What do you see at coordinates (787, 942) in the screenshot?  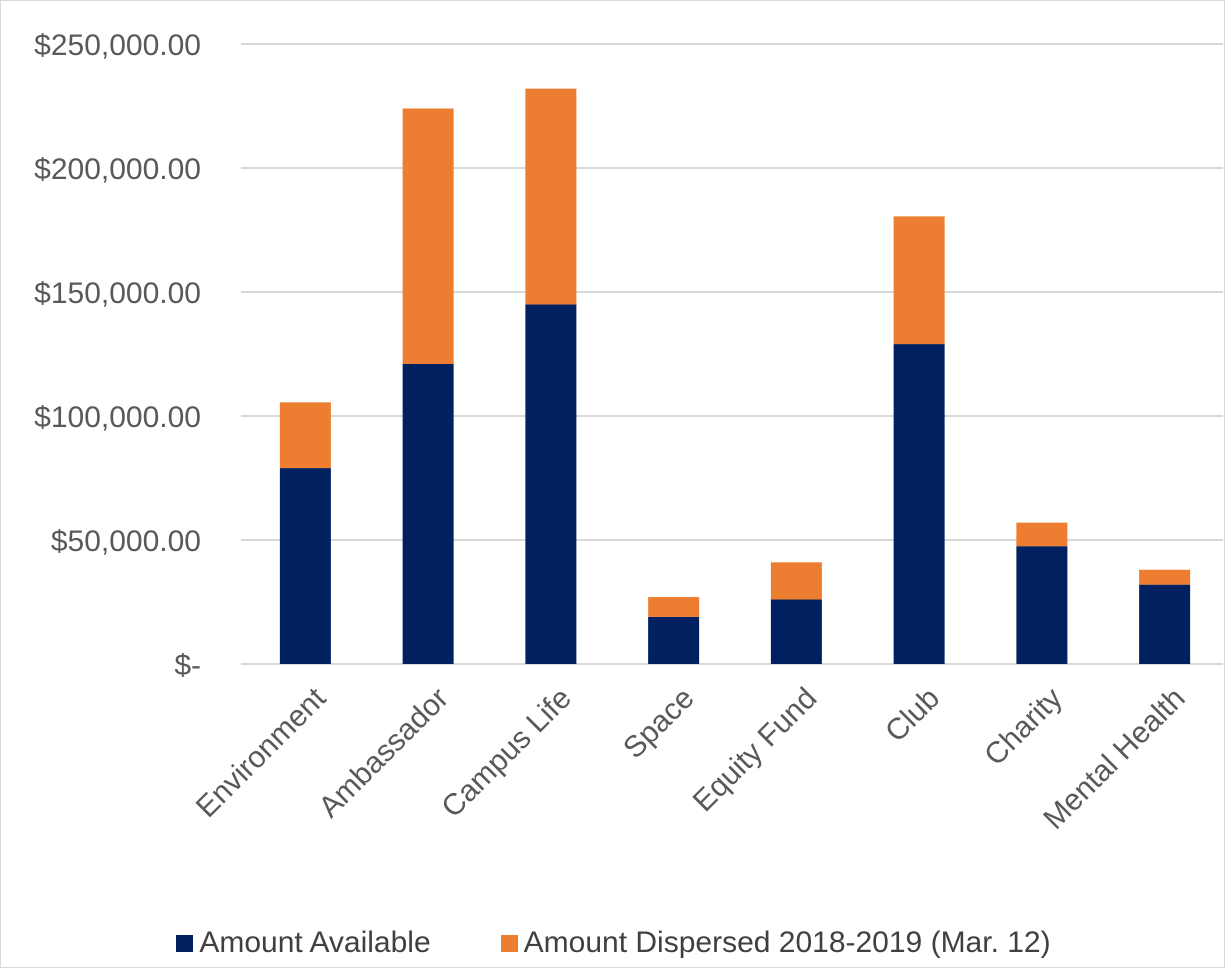 I see `legend-label-amount-dispersed: Amount Dispersed 2018-2019 (Mar. 12)` at bounding box center [787, 942].